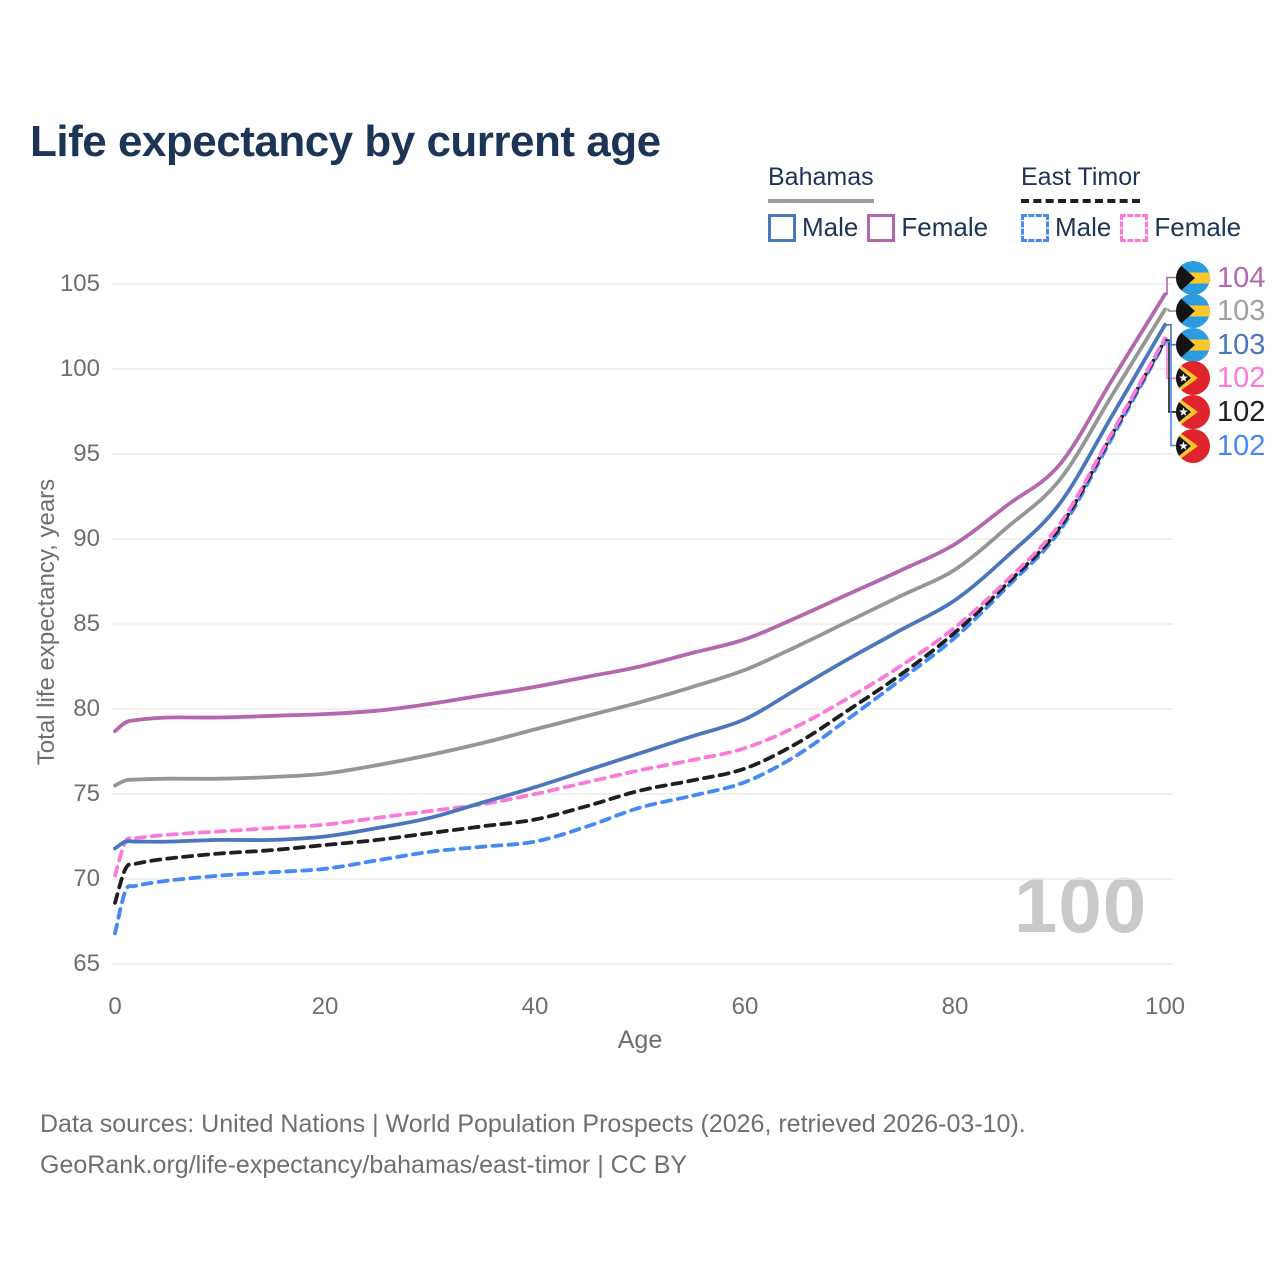  What do you see at coordinates (115, 1006) in the screenshot?
I see `x-tick-label: 0` at bounding box center [115, 1006].